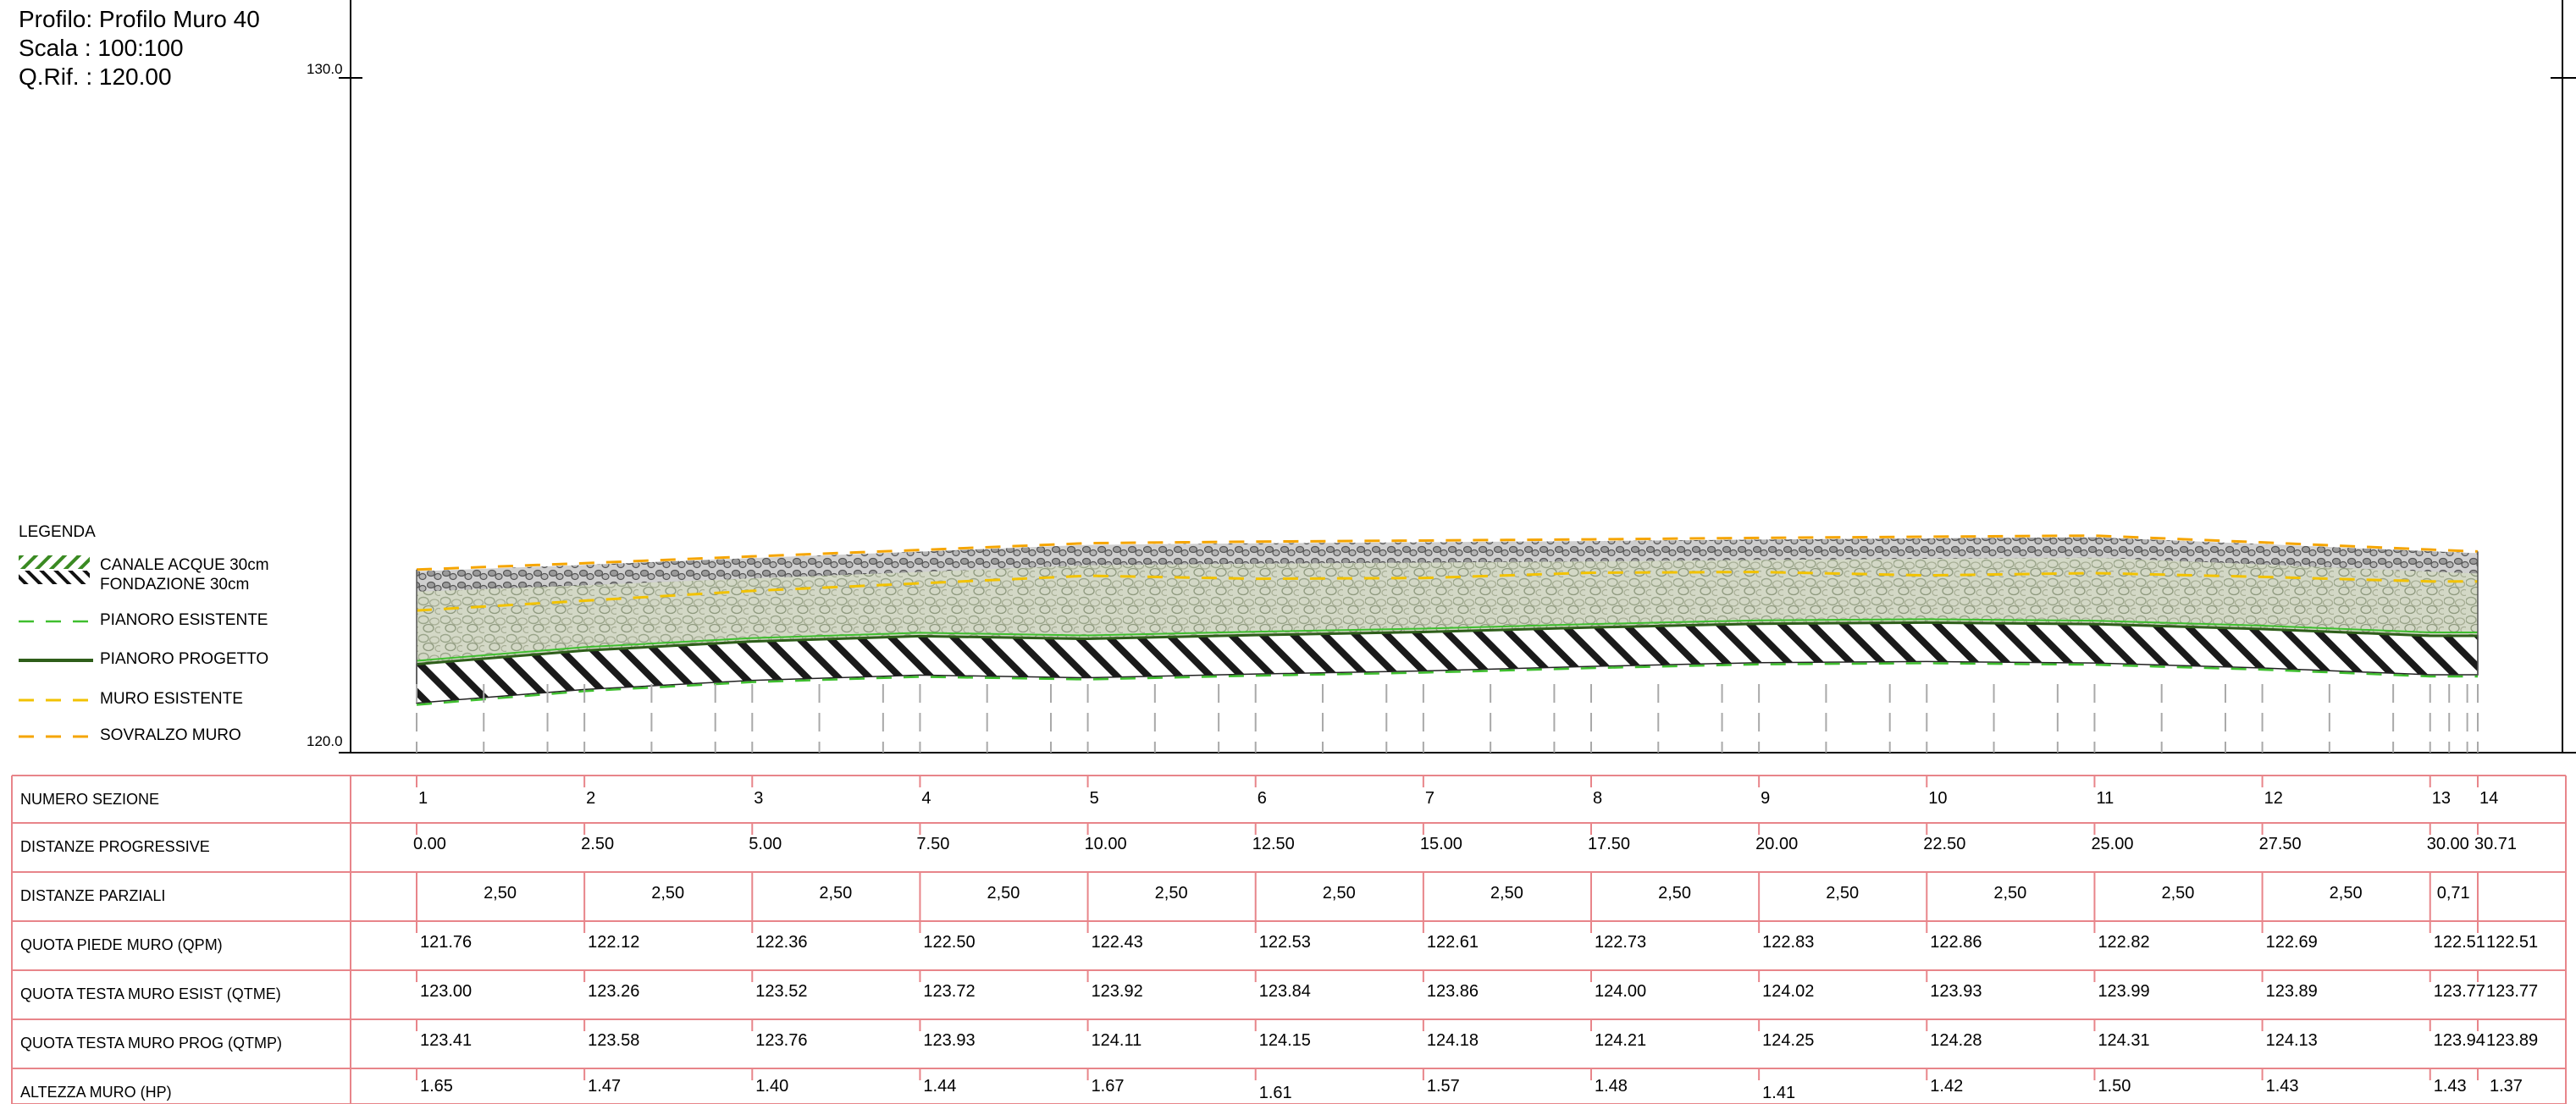 The image size is (2576, 1104). What do you see at coordinates (2291, 942) in the screenshot?
I see `qpm-value: 122.69` at bounding box center [2291, 942].